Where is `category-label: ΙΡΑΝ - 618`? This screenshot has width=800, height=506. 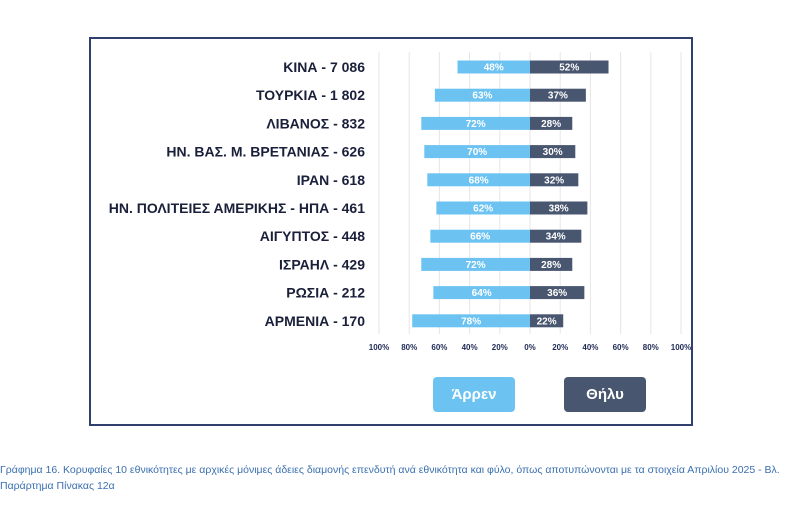
category-label: ΙΡΑΝ - 618 is located at coordinates (331, 180).